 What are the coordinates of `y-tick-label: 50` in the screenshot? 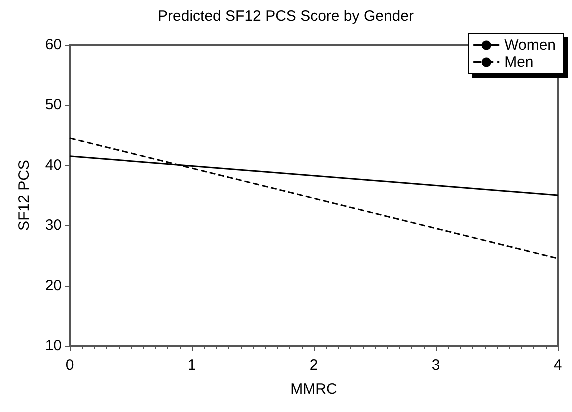 It's located at (53, 105).